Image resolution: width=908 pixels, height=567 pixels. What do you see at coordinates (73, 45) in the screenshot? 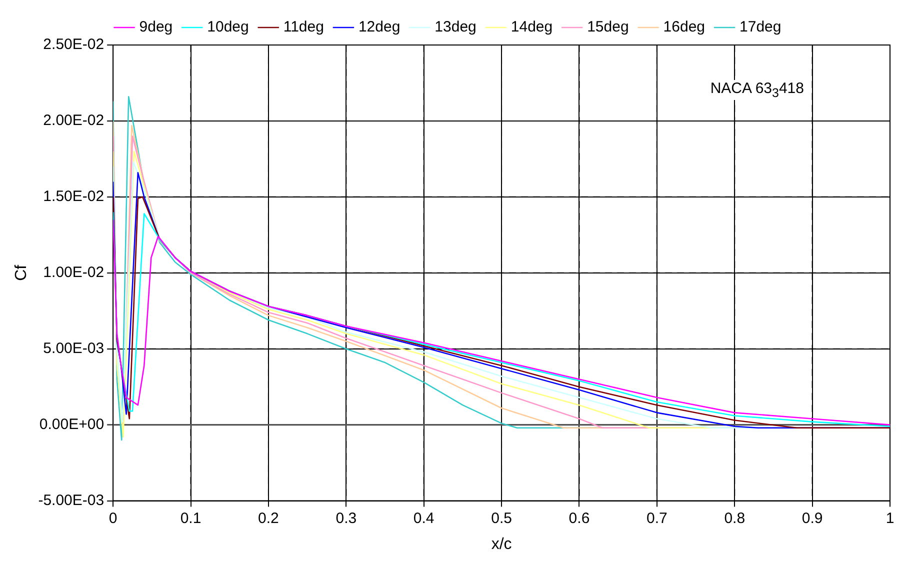
I see `y-tick-label: 2.50E-02` at bounding box center [73, 45].